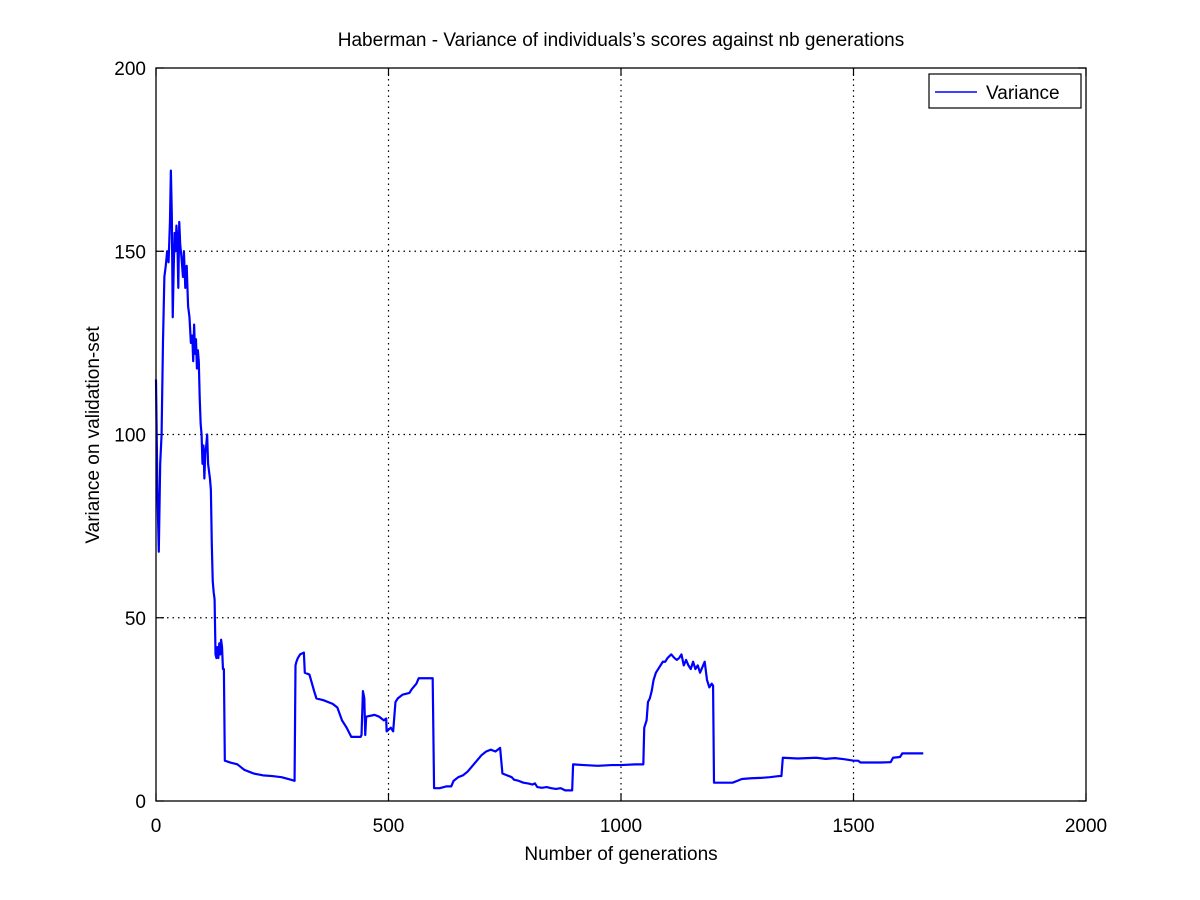 The image size is (1200, 900). I want to click on x-tick-label: 0, so click(156, 826).